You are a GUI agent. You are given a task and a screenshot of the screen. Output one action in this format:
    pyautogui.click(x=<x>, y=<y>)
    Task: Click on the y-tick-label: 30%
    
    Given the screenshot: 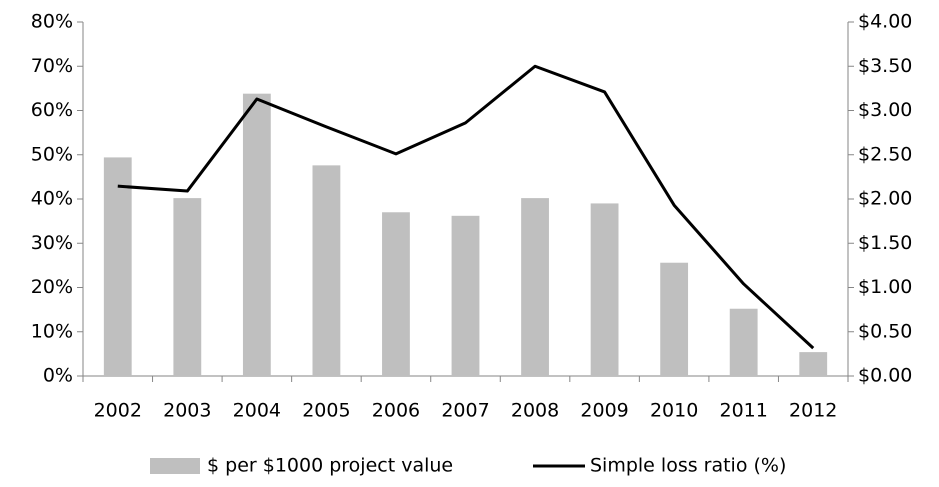 What is the action you would take?
    pyautogui.click(x=52, y=243)
    